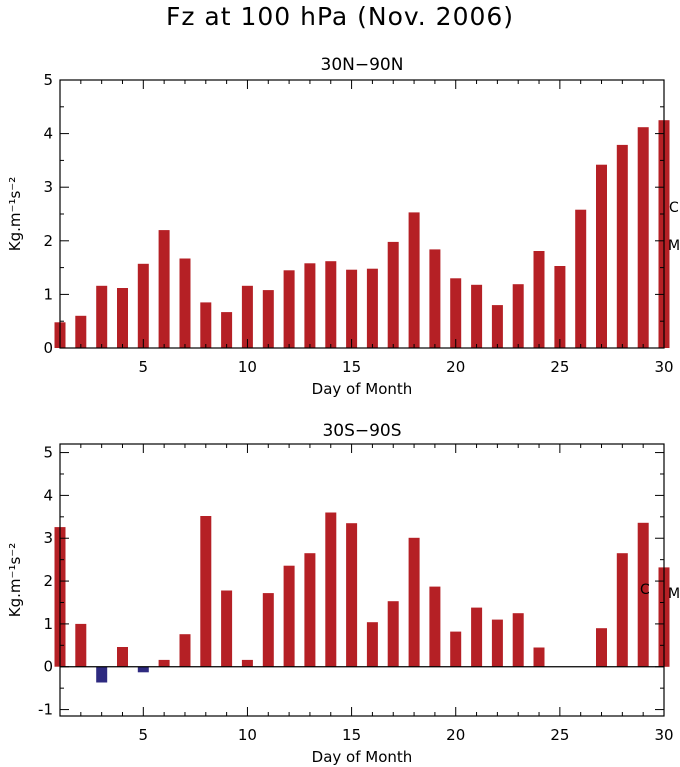 Image resolution: width=680 pixels, height=767 pixels. Describe the element at coordinates (674, 594) in the screenshot. I see `chart2-side-label-m: M` at that location.